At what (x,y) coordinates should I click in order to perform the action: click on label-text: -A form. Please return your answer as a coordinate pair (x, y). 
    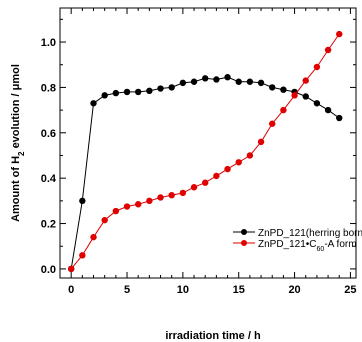
    Looking at the image, I should click on (340, 244).